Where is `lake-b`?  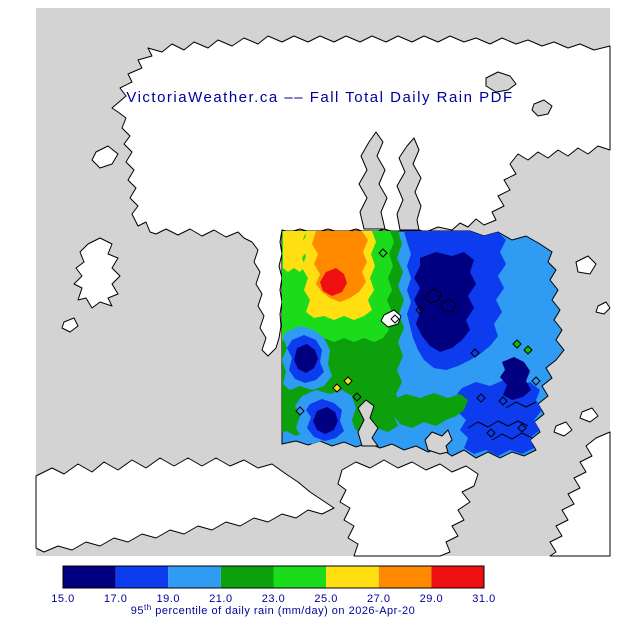
lake-b is located at coordinates (542, 108).